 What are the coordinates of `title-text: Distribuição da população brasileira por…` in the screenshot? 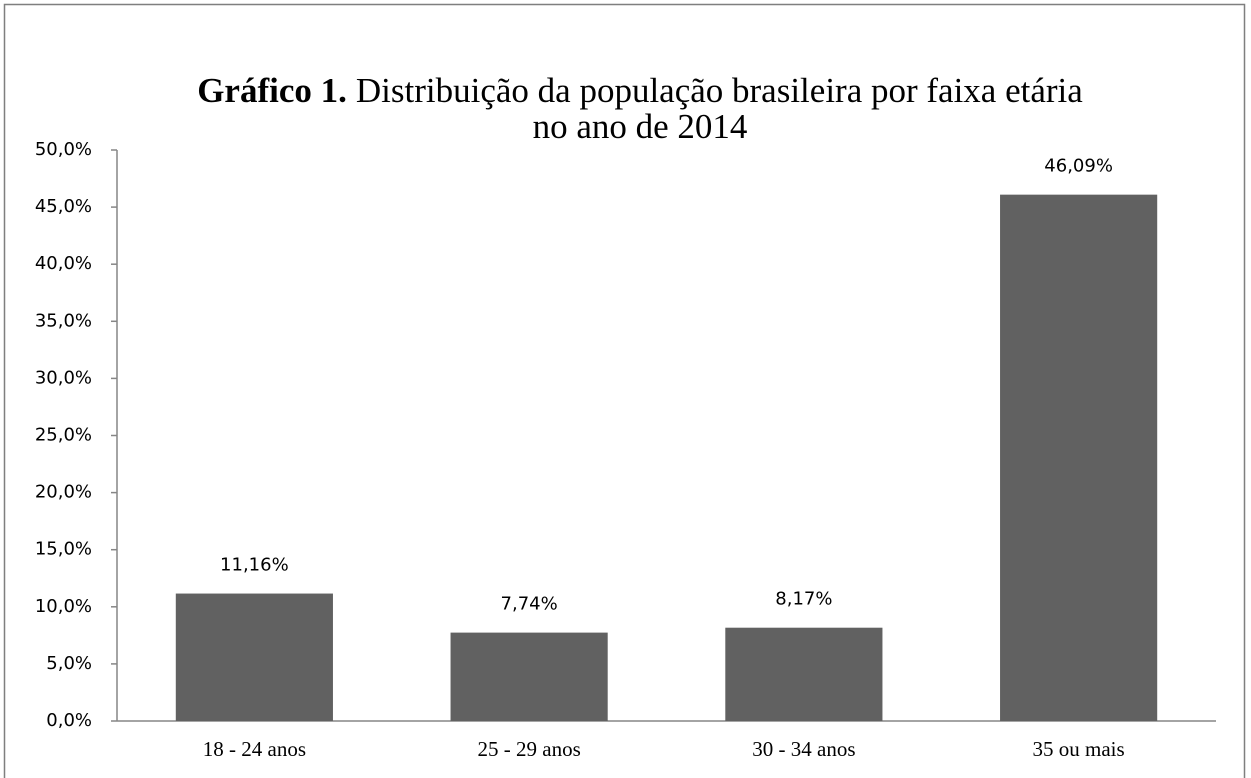 It's located at (719, 90).